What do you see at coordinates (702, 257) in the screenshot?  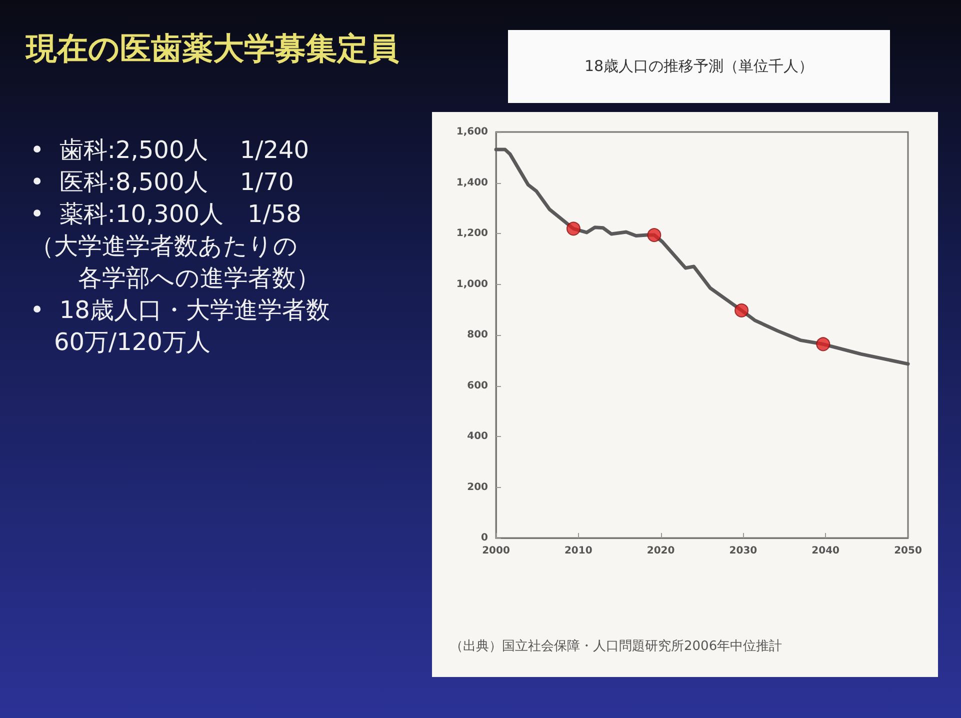 I see `line-series` at bounding box center [702, 257].